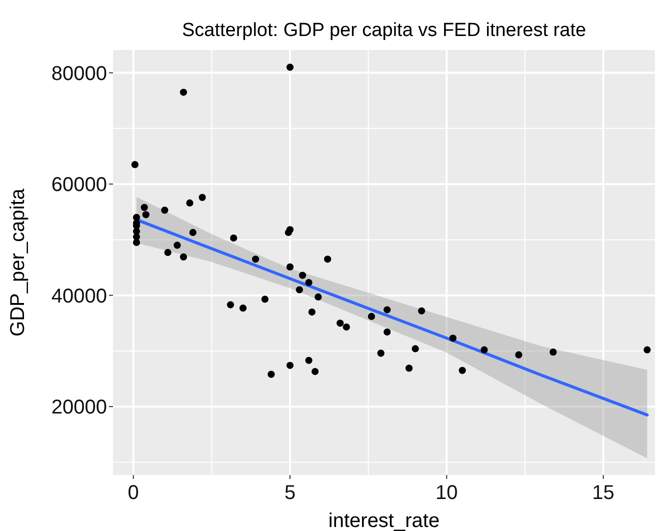 This screenshot has width=662, height=531. Describe the element at coordinates (447, 493) in the screenshot. I see `x-tick-label: 10` at that location.